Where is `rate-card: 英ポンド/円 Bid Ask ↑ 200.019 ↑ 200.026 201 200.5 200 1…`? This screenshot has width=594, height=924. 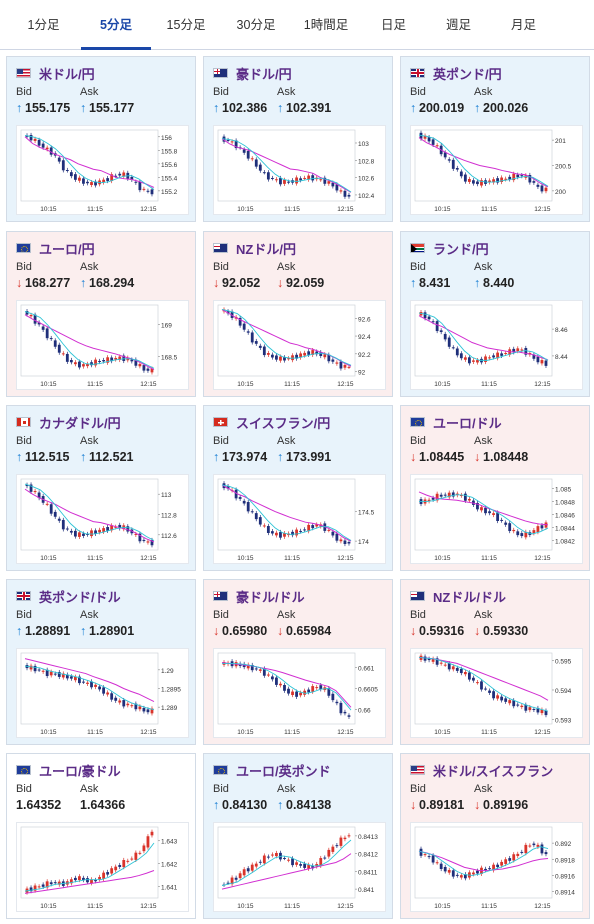 rate-card: 英ポンド/円 Bid Ask ↑ 200.019 ↑ 200.026 201 200.5 200 1… is located at coordinates (495, 139).